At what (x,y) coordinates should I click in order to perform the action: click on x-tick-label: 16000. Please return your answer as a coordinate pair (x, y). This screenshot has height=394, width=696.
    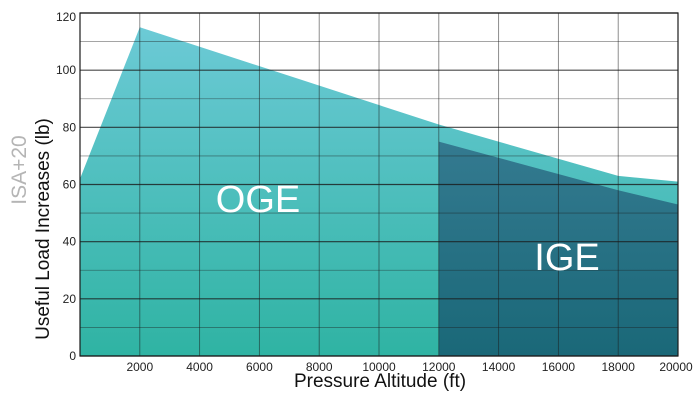
    Looking at the image, I should click on (559, 367).